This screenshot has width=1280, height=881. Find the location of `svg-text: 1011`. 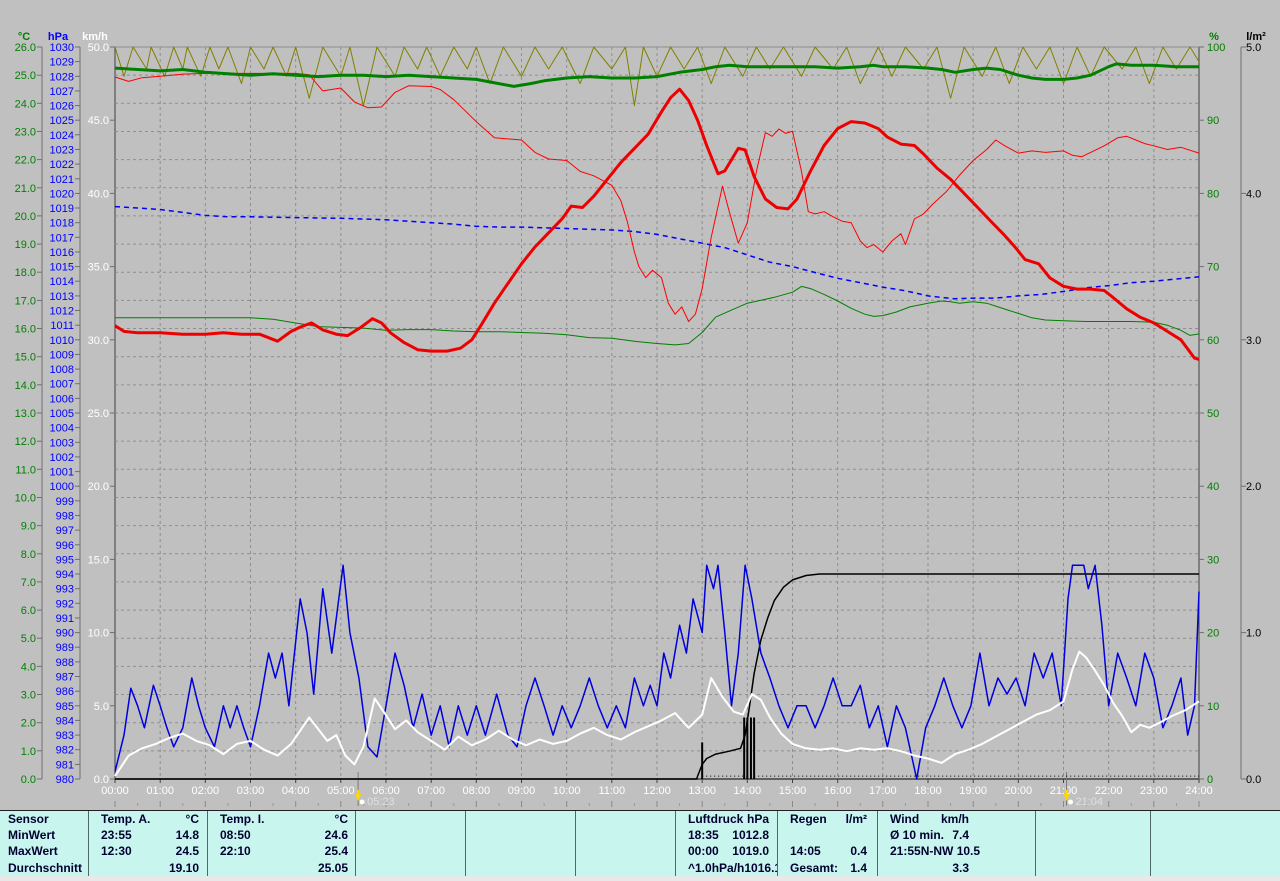

svg-text: 1011 is located at coordinates (62, 326).